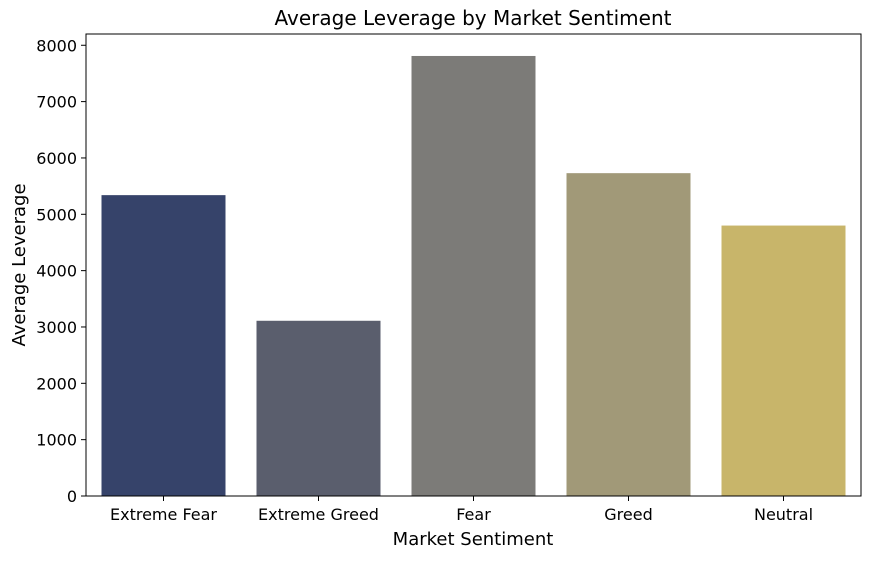 Image resolution: width=871 pixels, height=563 pixels. Describe the element at coordinates (473, 18) in the screenshot. I see `chart-title: Average Leverage by Market Sentiment` at that location.